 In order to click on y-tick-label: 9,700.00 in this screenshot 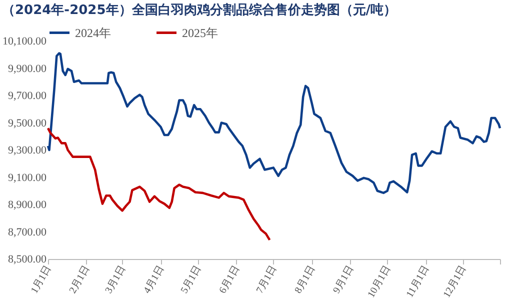, I will do `click(27, 96)`.